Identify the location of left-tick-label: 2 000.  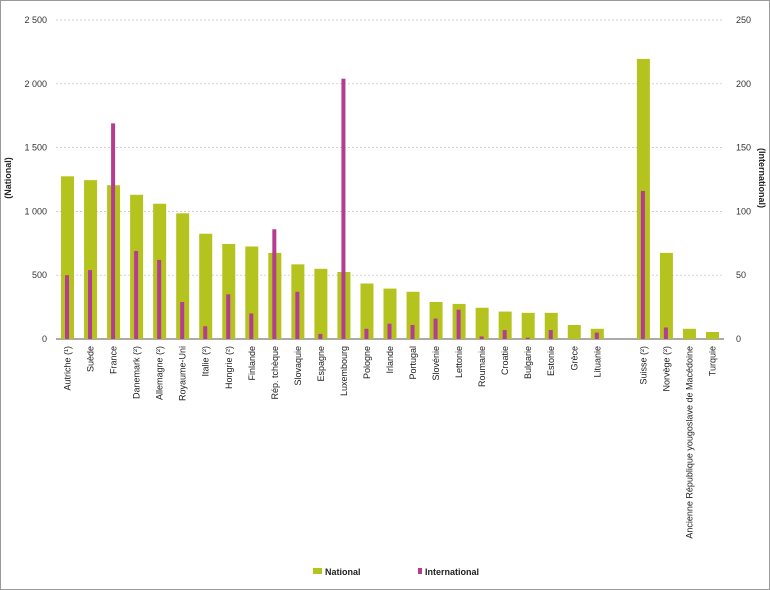
(35, 84).